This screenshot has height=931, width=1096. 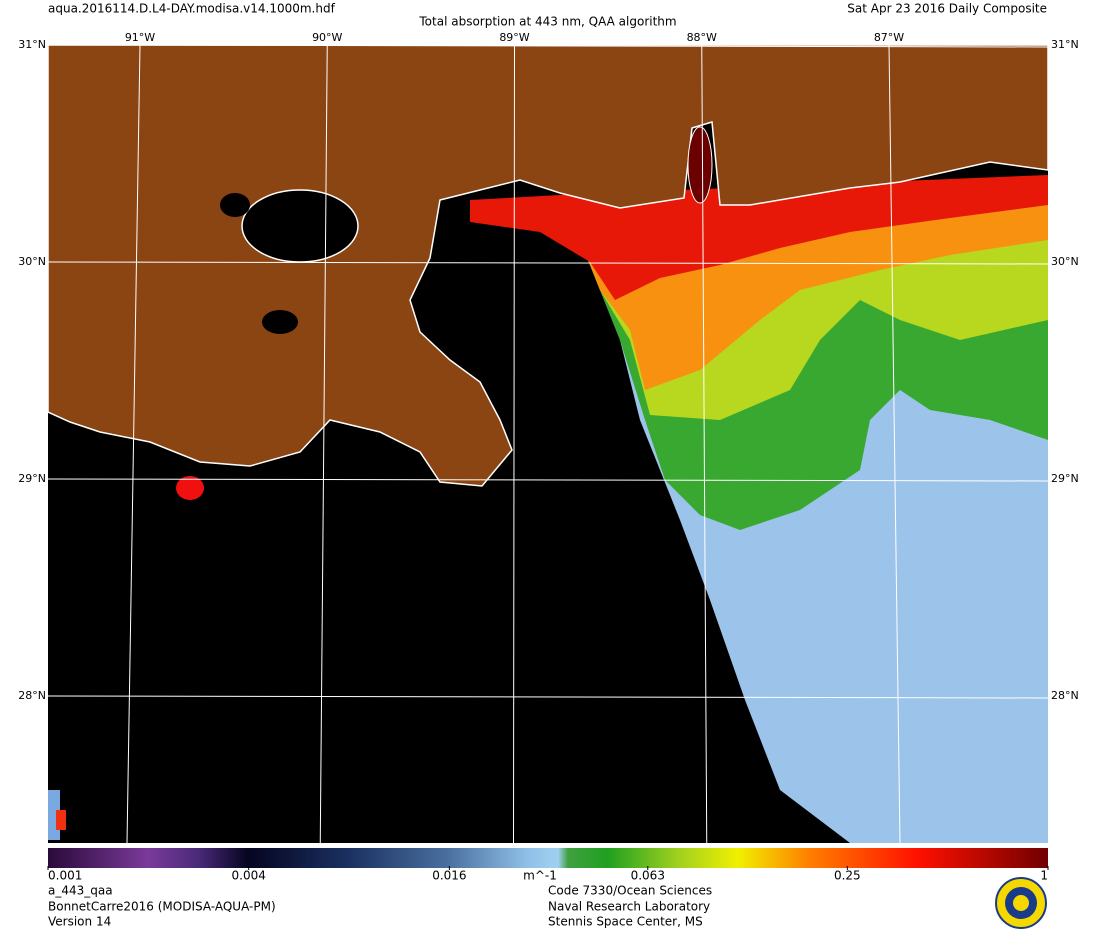 I want to click on colorbar-ticks: 0.001 0.004 0.016 0.063 0.25 1, so click(x=548, y=874).